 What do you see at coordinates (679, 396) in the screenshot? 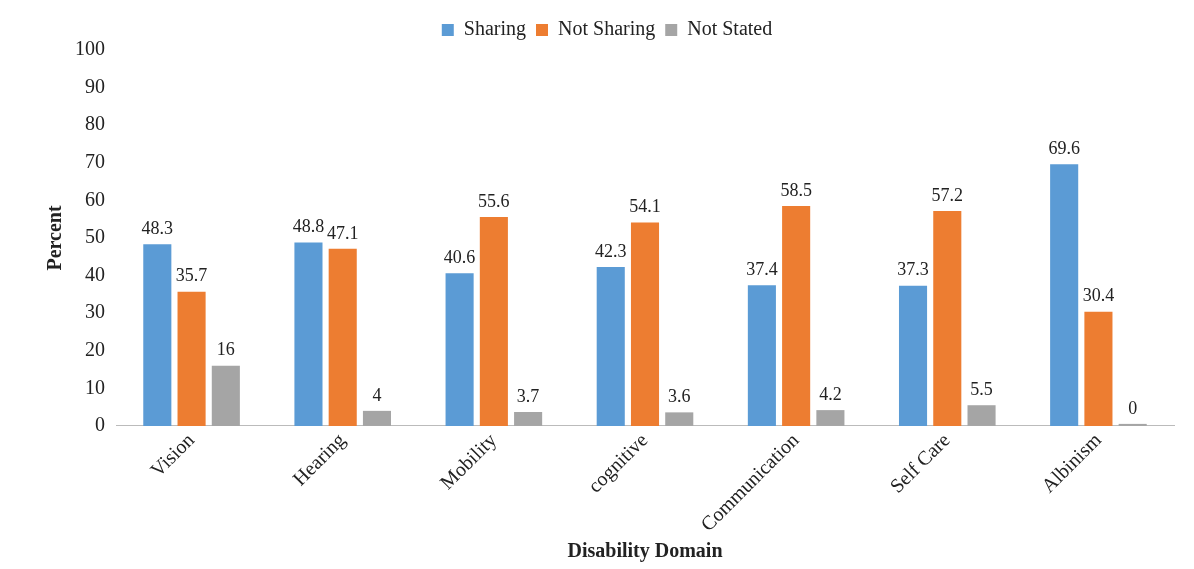
I see `data-label: 3.6` at bounding box center [679, 396].